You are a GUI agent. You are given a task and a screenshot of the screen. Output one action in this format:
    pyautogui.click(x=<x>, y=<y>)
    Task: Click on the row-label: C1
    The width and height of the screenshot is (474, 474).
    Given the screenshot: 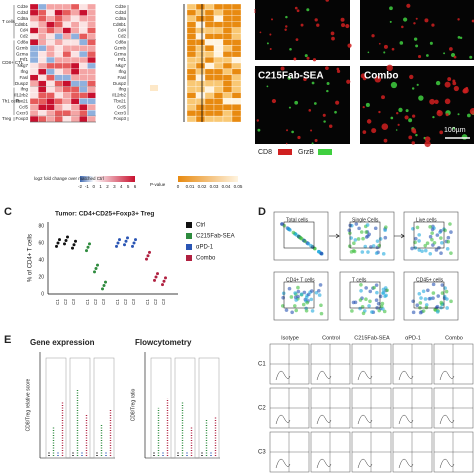 What is the action you would take?
    pyautogui.click(x=262, y=365)
    